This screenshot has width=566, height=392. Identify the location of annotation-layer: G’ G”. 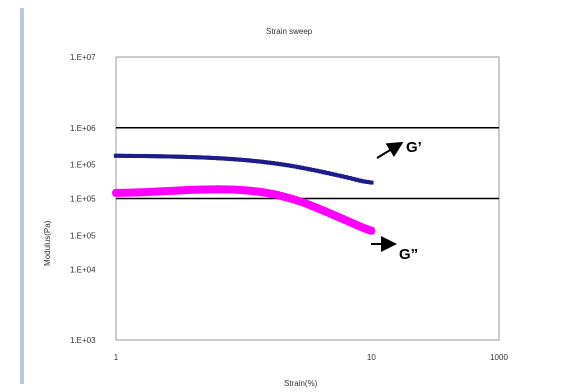
(396, 201).